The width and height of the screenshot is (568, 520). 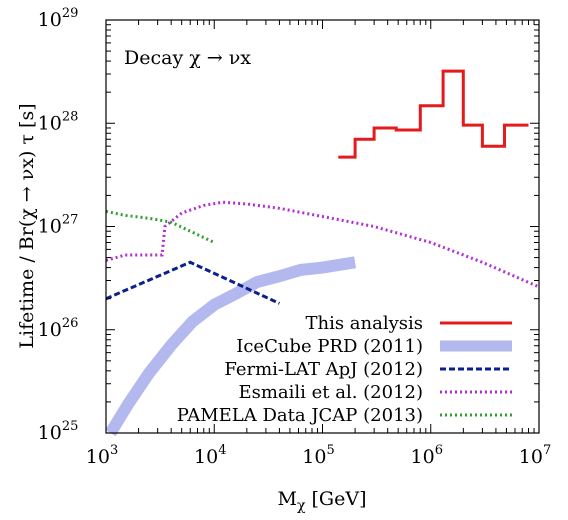 What do you see at coordinates (330, 392) in the screenshot?
I see `legend-label-esmaili: Esmaili et al. (2012)` at bounding box center [330, 392].